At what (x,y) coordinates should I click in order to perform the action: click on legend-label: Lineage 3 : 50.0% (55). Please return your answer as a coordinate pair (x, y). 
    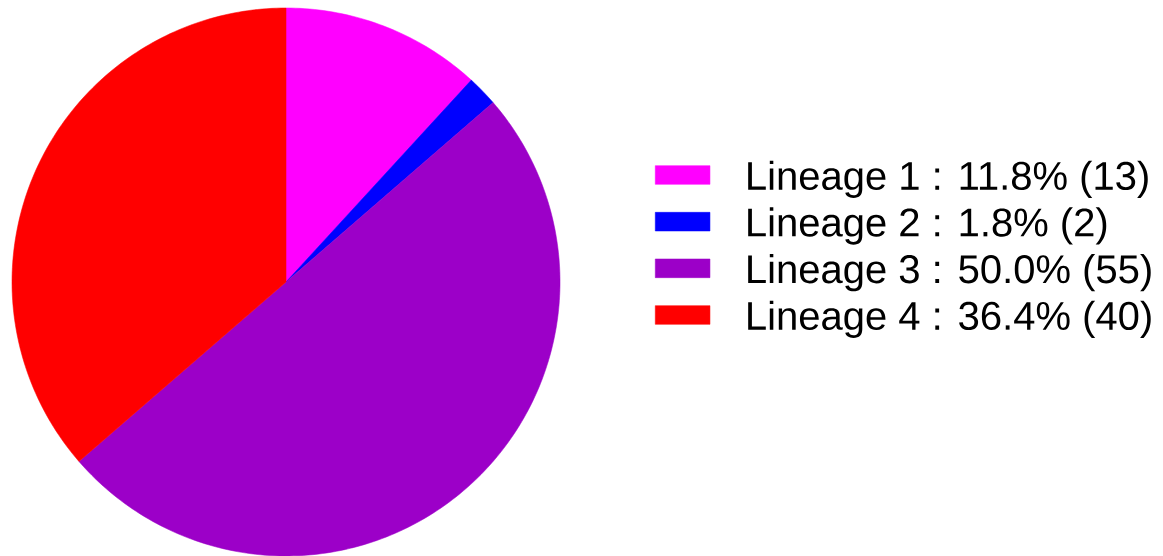
    Looking at the image, I should click on (949, 273).